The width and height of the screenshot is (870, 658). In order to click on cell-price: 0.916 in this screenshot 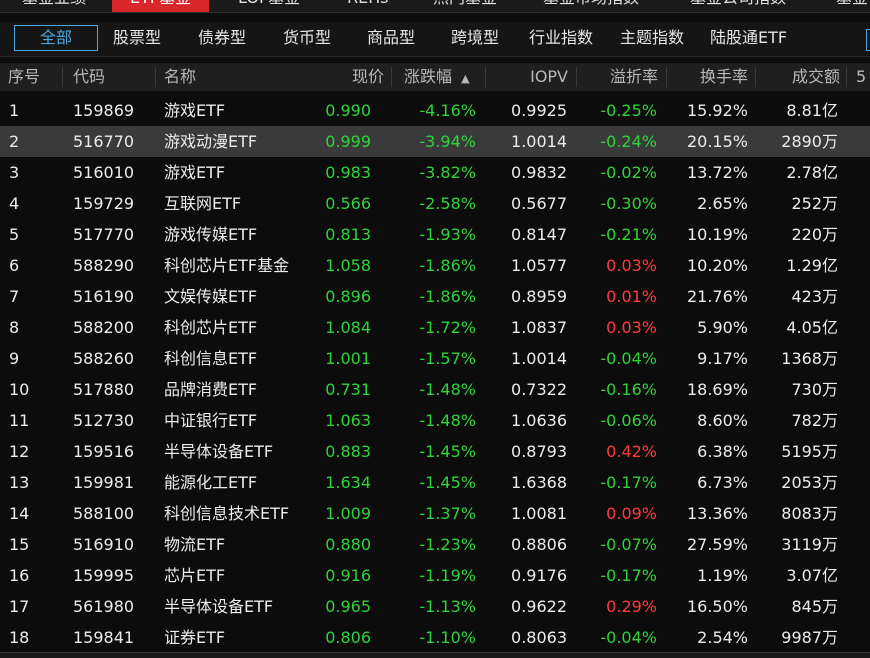, I will do `click(348, 575)`.